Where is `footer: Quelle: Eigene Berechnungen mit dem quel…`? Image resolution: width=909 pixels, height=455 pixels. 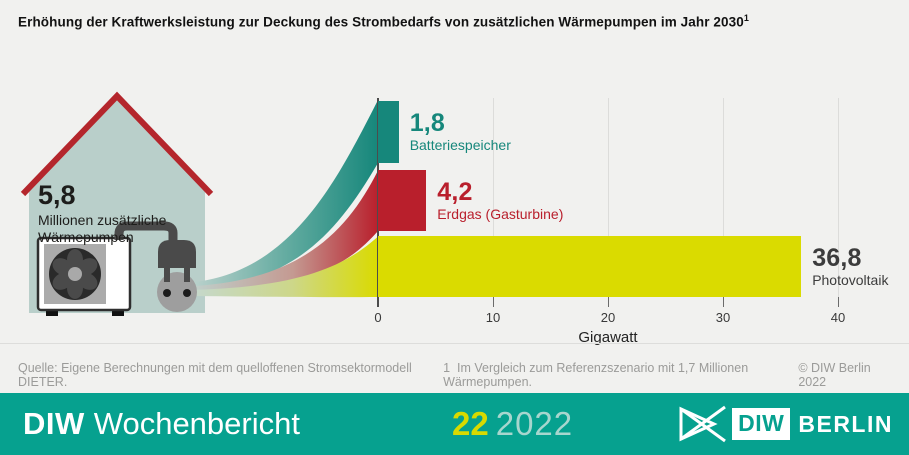 footer: Quelle: Eigene Berechnungen mit dem quel… is located at coordinates (454, 375).